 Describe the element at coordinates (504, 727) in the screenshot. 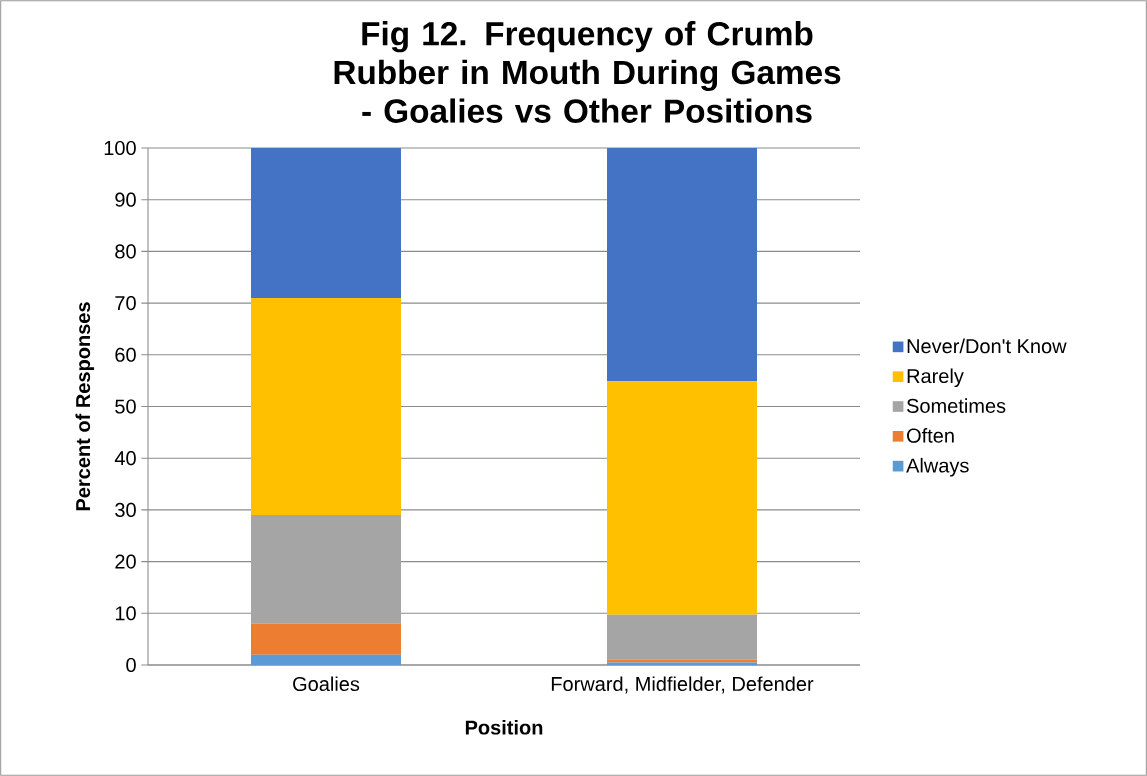

I see `x-axis-title: Position` at that location.